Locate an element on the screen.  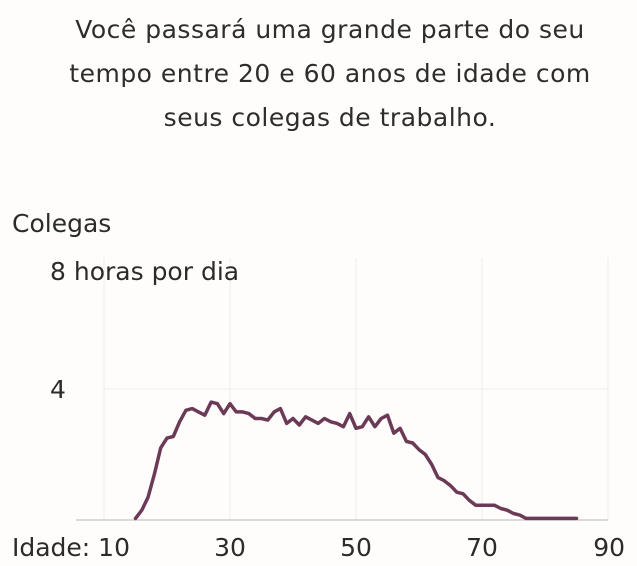
y-tick-labels: 4 is located at coordinates (58, 389).